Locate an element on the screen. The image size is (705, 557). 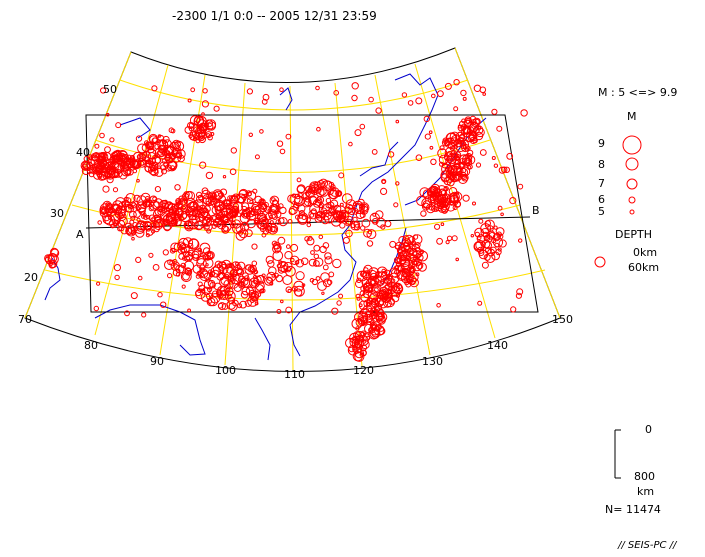
depth-scale-bottom: 800 is located at coordinates (644, 476).